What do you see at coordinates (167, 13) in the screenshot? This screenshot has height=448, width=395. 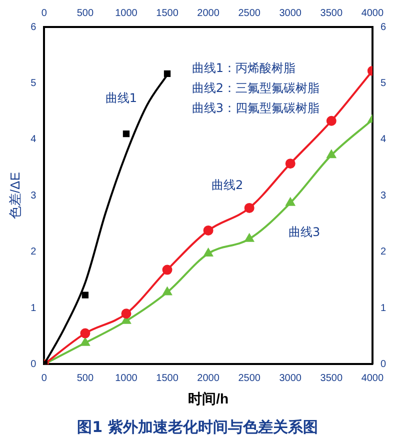 I see `x2-tick-label: 1500` at bounding box center [167, 13].